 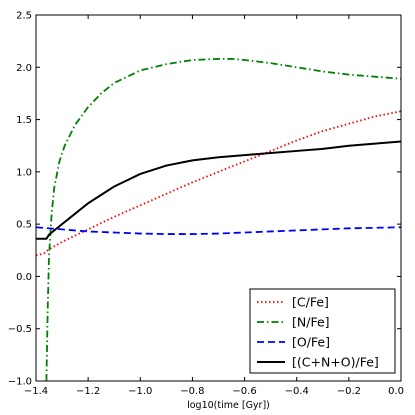 What do you see at coordinates (24, 172) in the screenshot?
I see `y-tick-label: 1.0` at bounding box center [24, 172].